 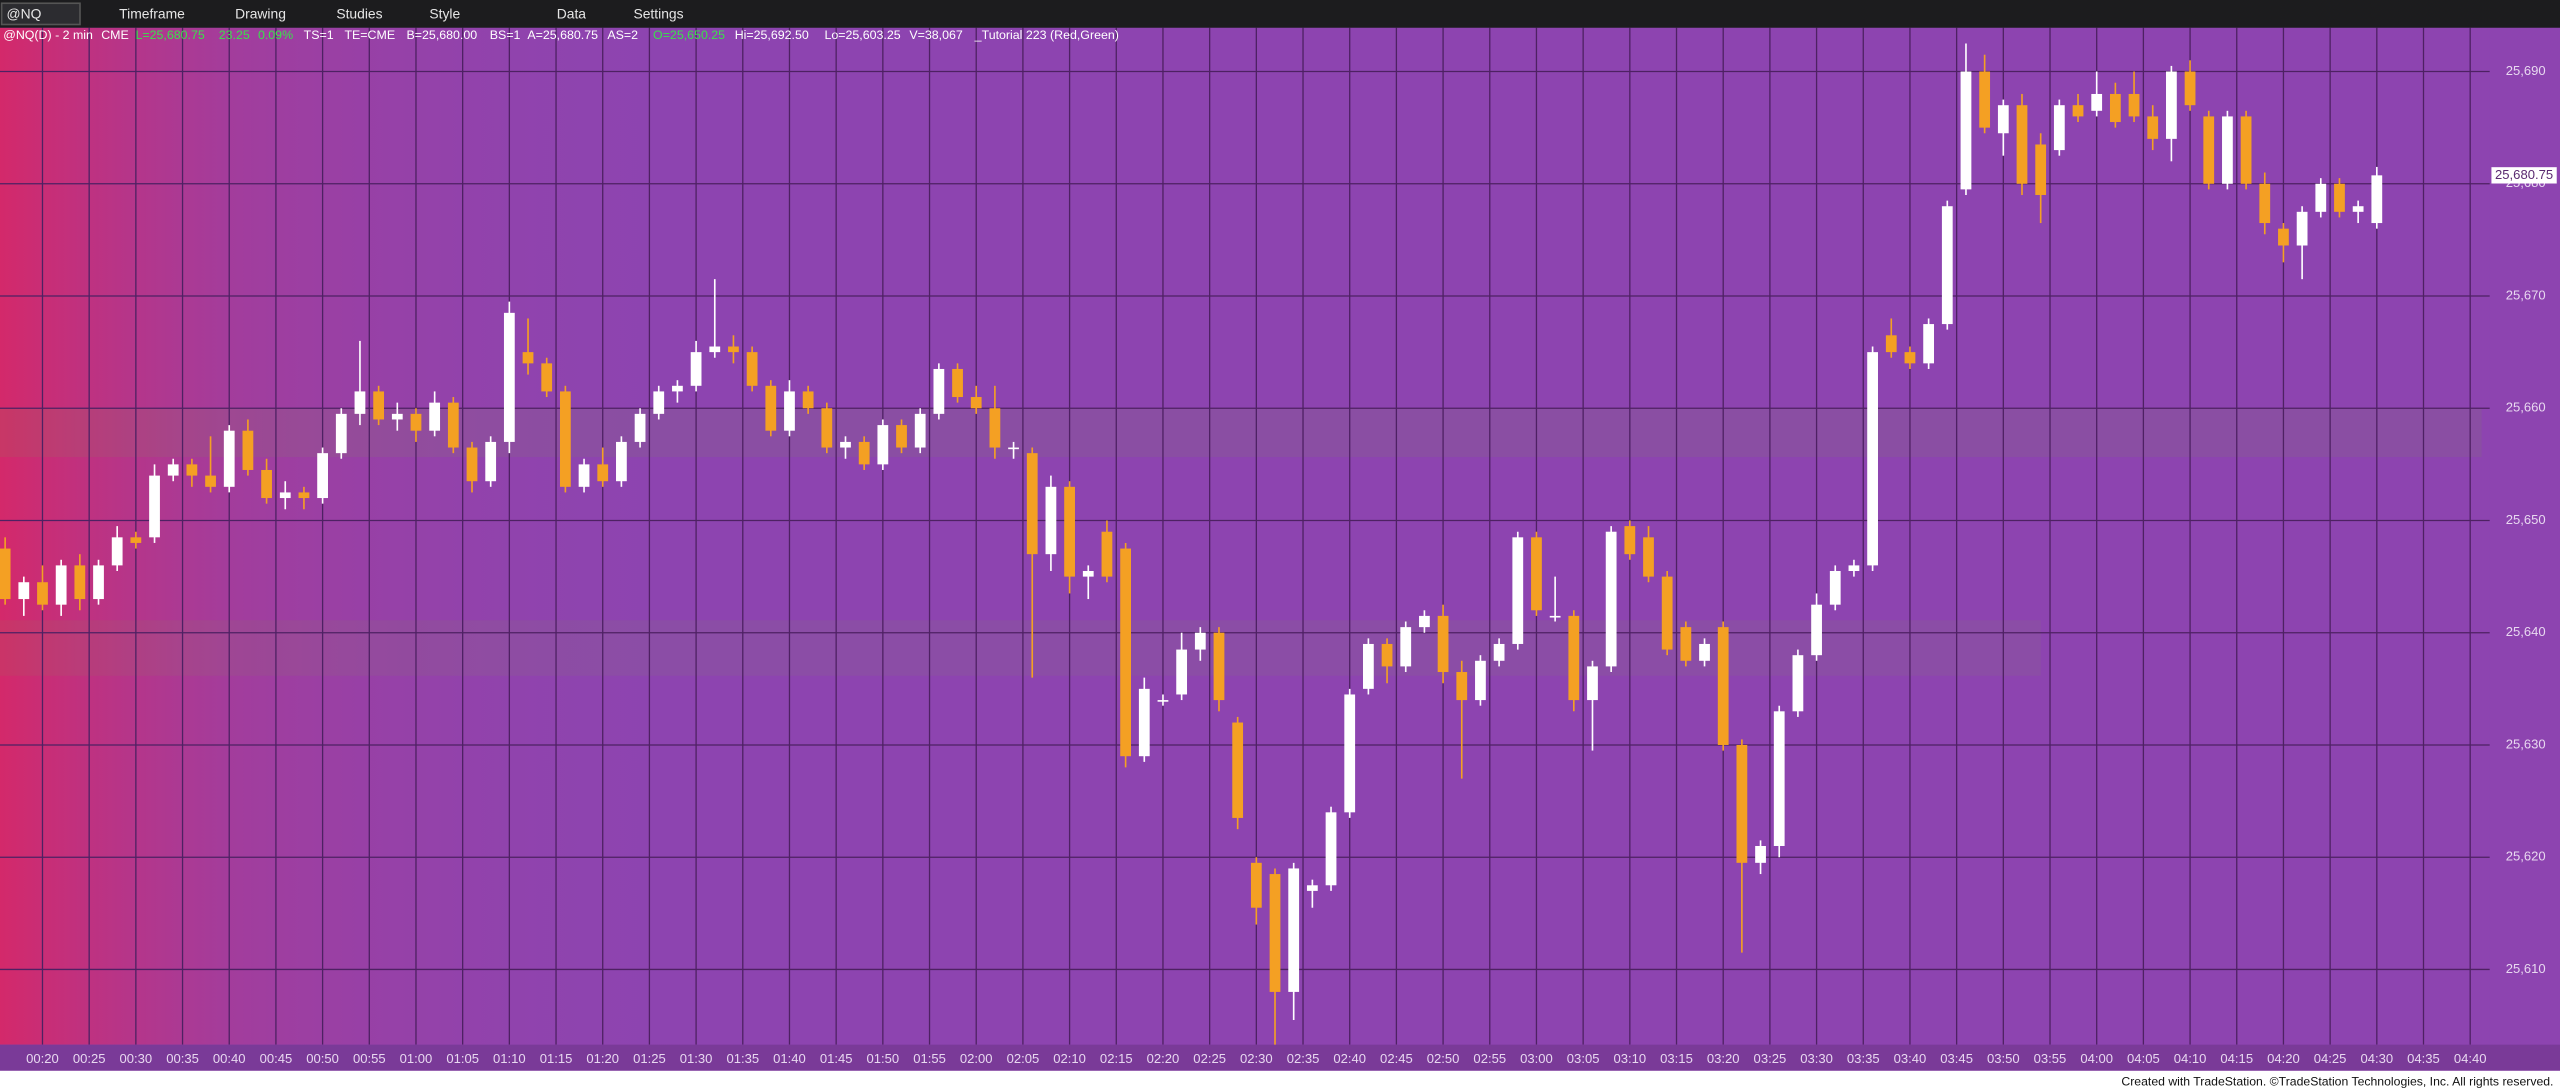 What do you see at coordinates (2526, 631) in the screenshot?
I see `y-tick-label: 25,640` at bounding box center [2526, 631].